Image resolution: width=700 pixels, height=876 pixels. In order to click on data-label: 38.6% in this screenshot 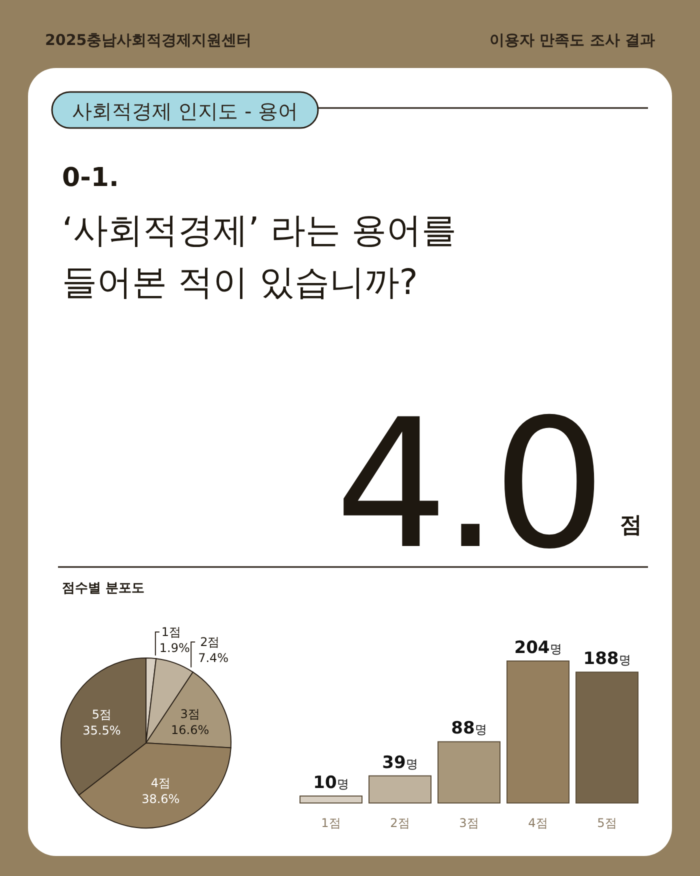, I will do `click(161, 799)`.